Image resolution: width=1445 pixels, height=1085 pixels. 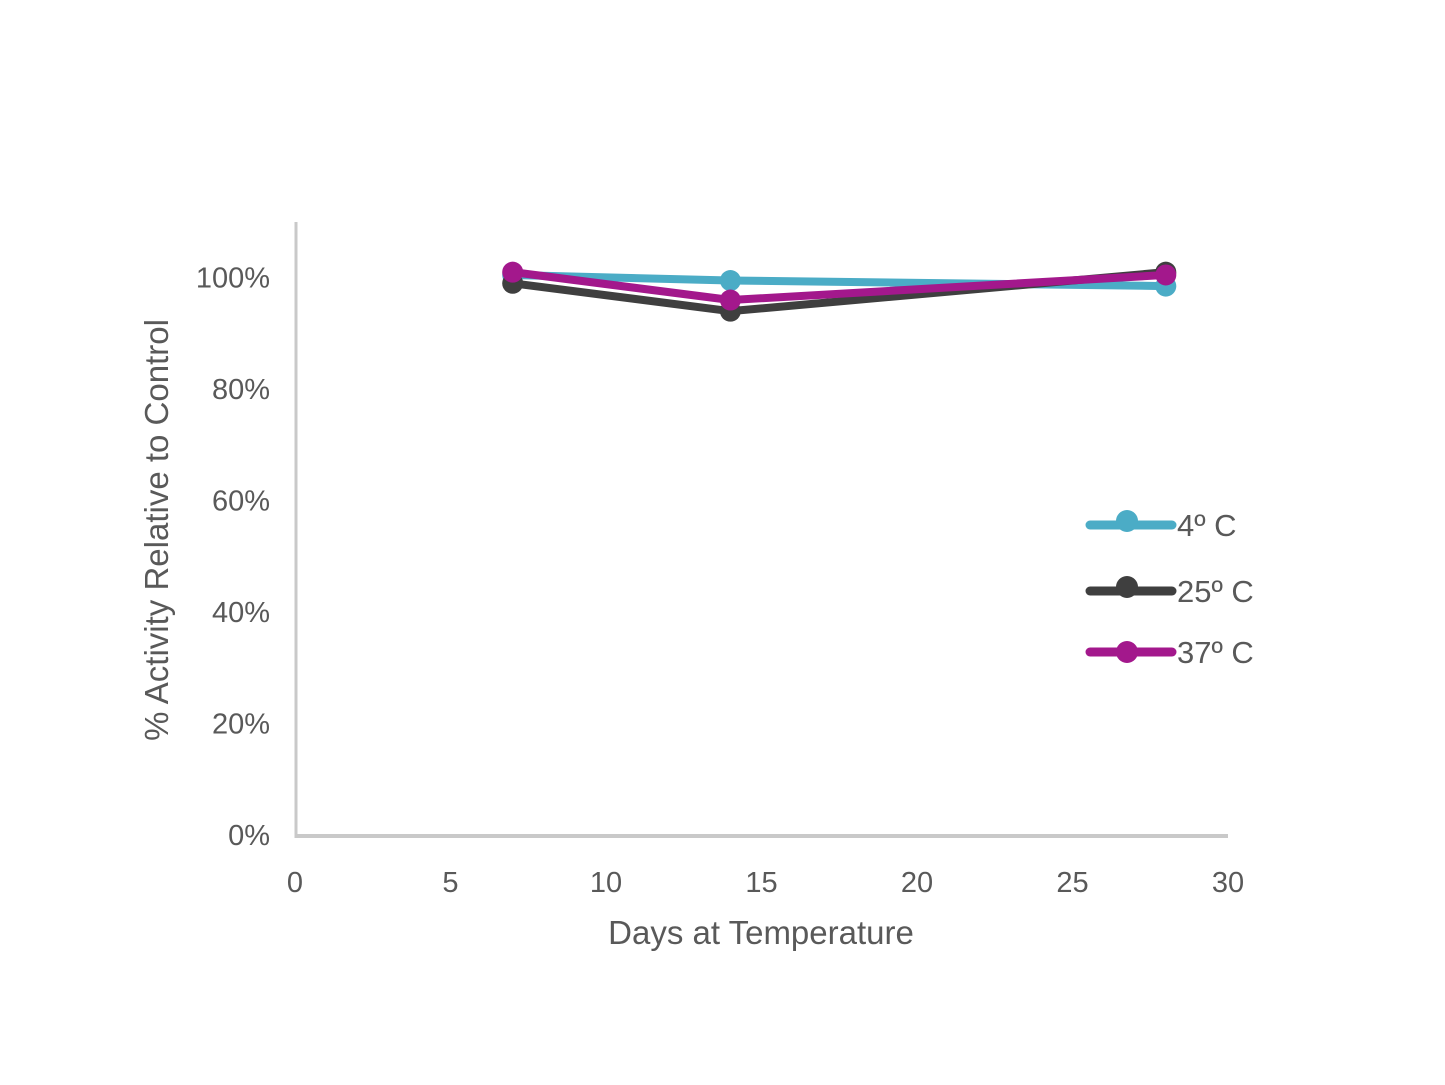 I want to click on y-tick-label: 40%, so click(x=241, y=613).